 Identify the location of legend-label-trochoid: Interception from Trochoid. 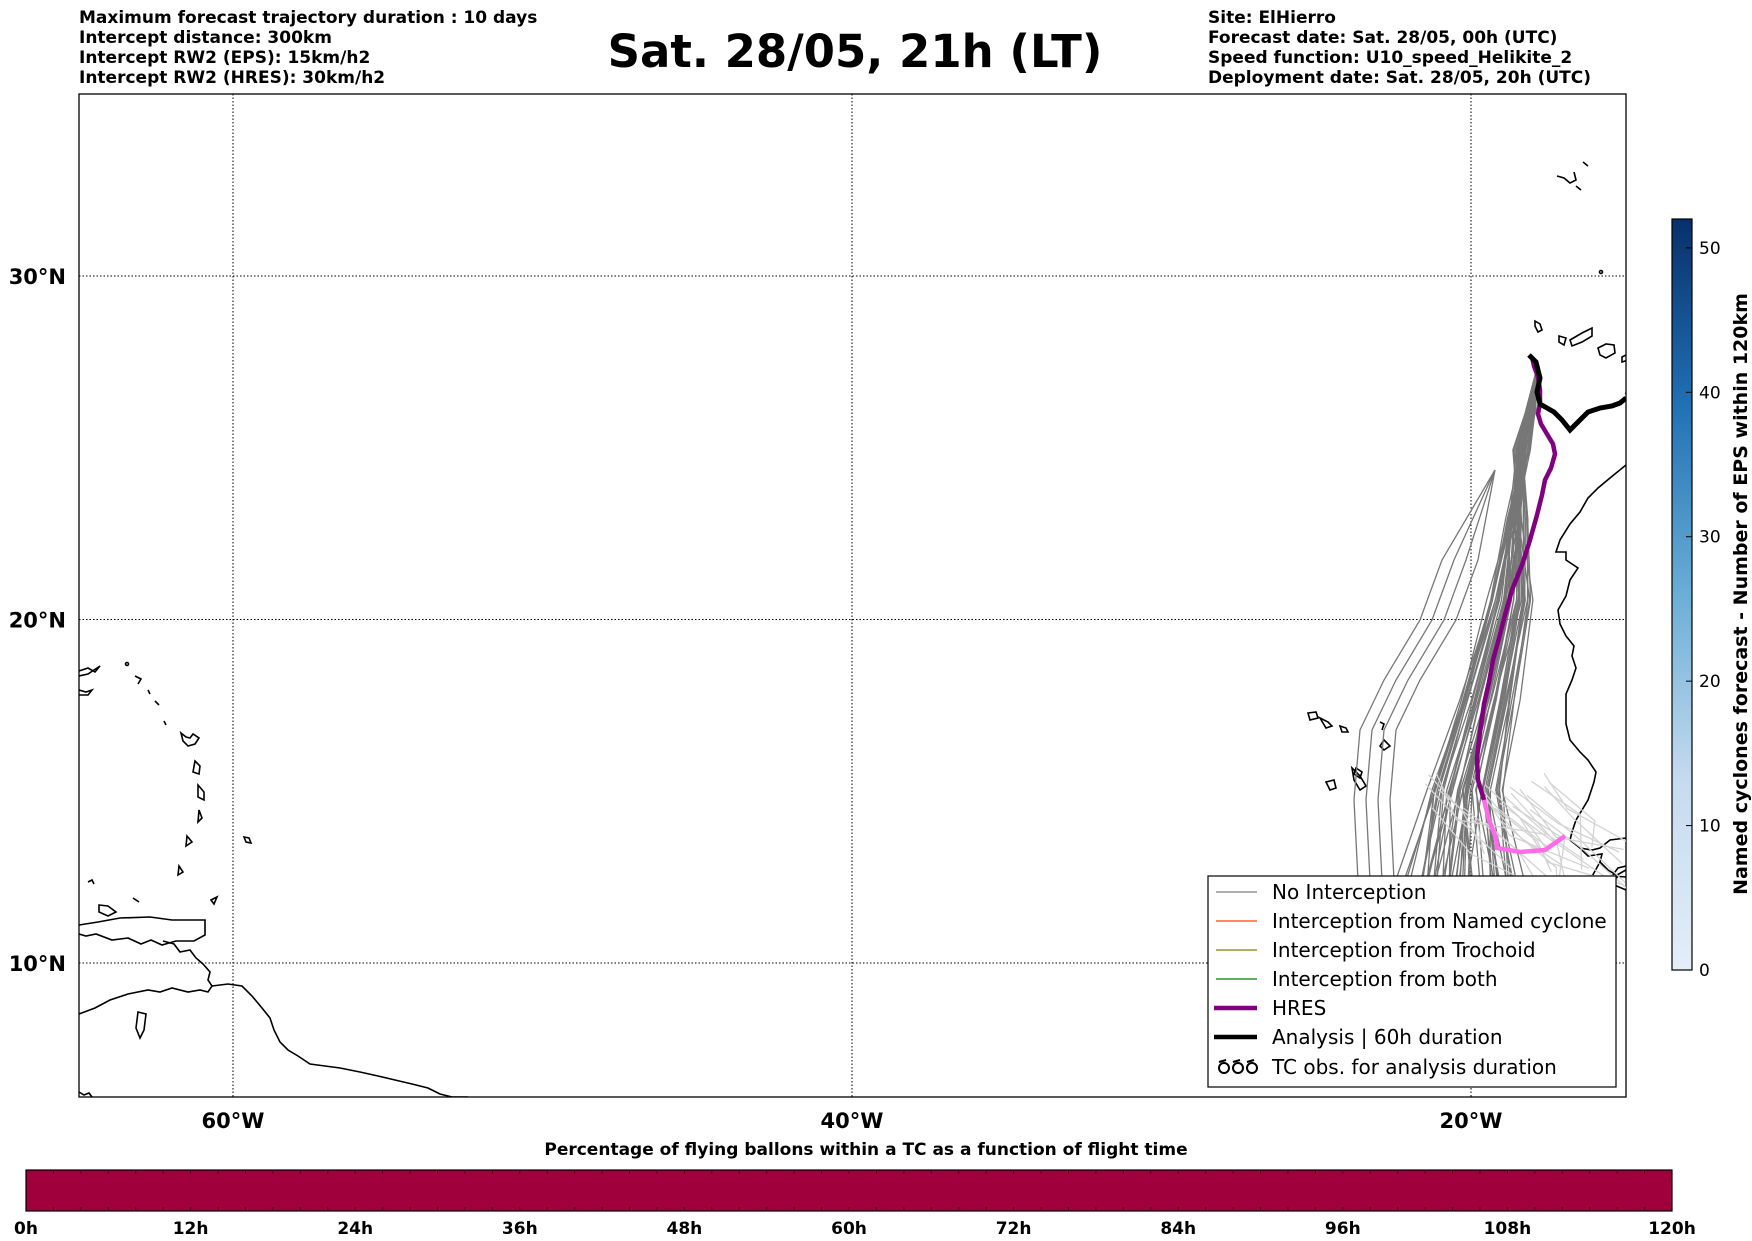
(1404, 950).